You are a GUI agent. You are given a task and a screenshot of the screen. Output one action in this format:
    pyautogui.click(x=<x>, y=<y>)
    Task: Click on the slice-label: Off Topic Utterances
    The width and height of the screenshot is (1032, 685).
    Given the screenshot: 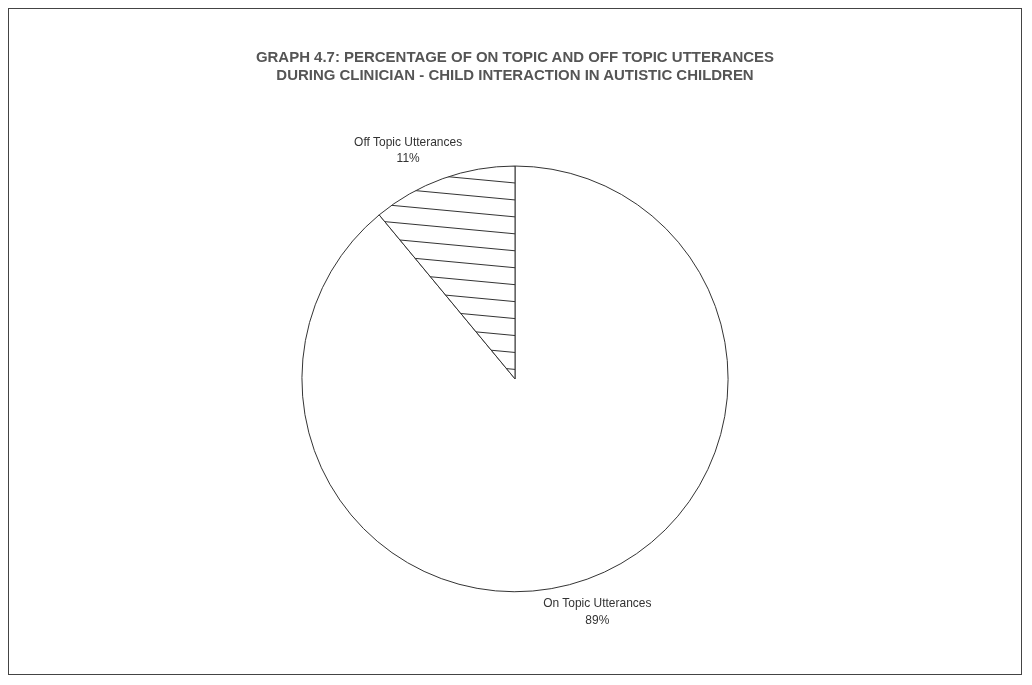 What is the action you would take?
    pyautogui.click(x=408, y=141)
    